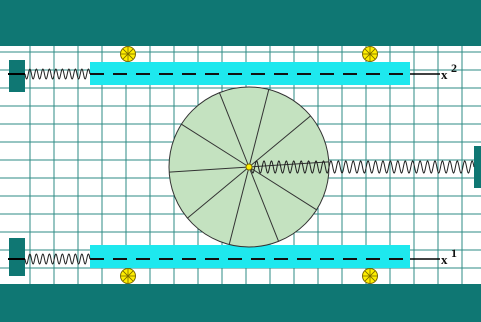  I want to click on lower-plank, so click(250, 256).